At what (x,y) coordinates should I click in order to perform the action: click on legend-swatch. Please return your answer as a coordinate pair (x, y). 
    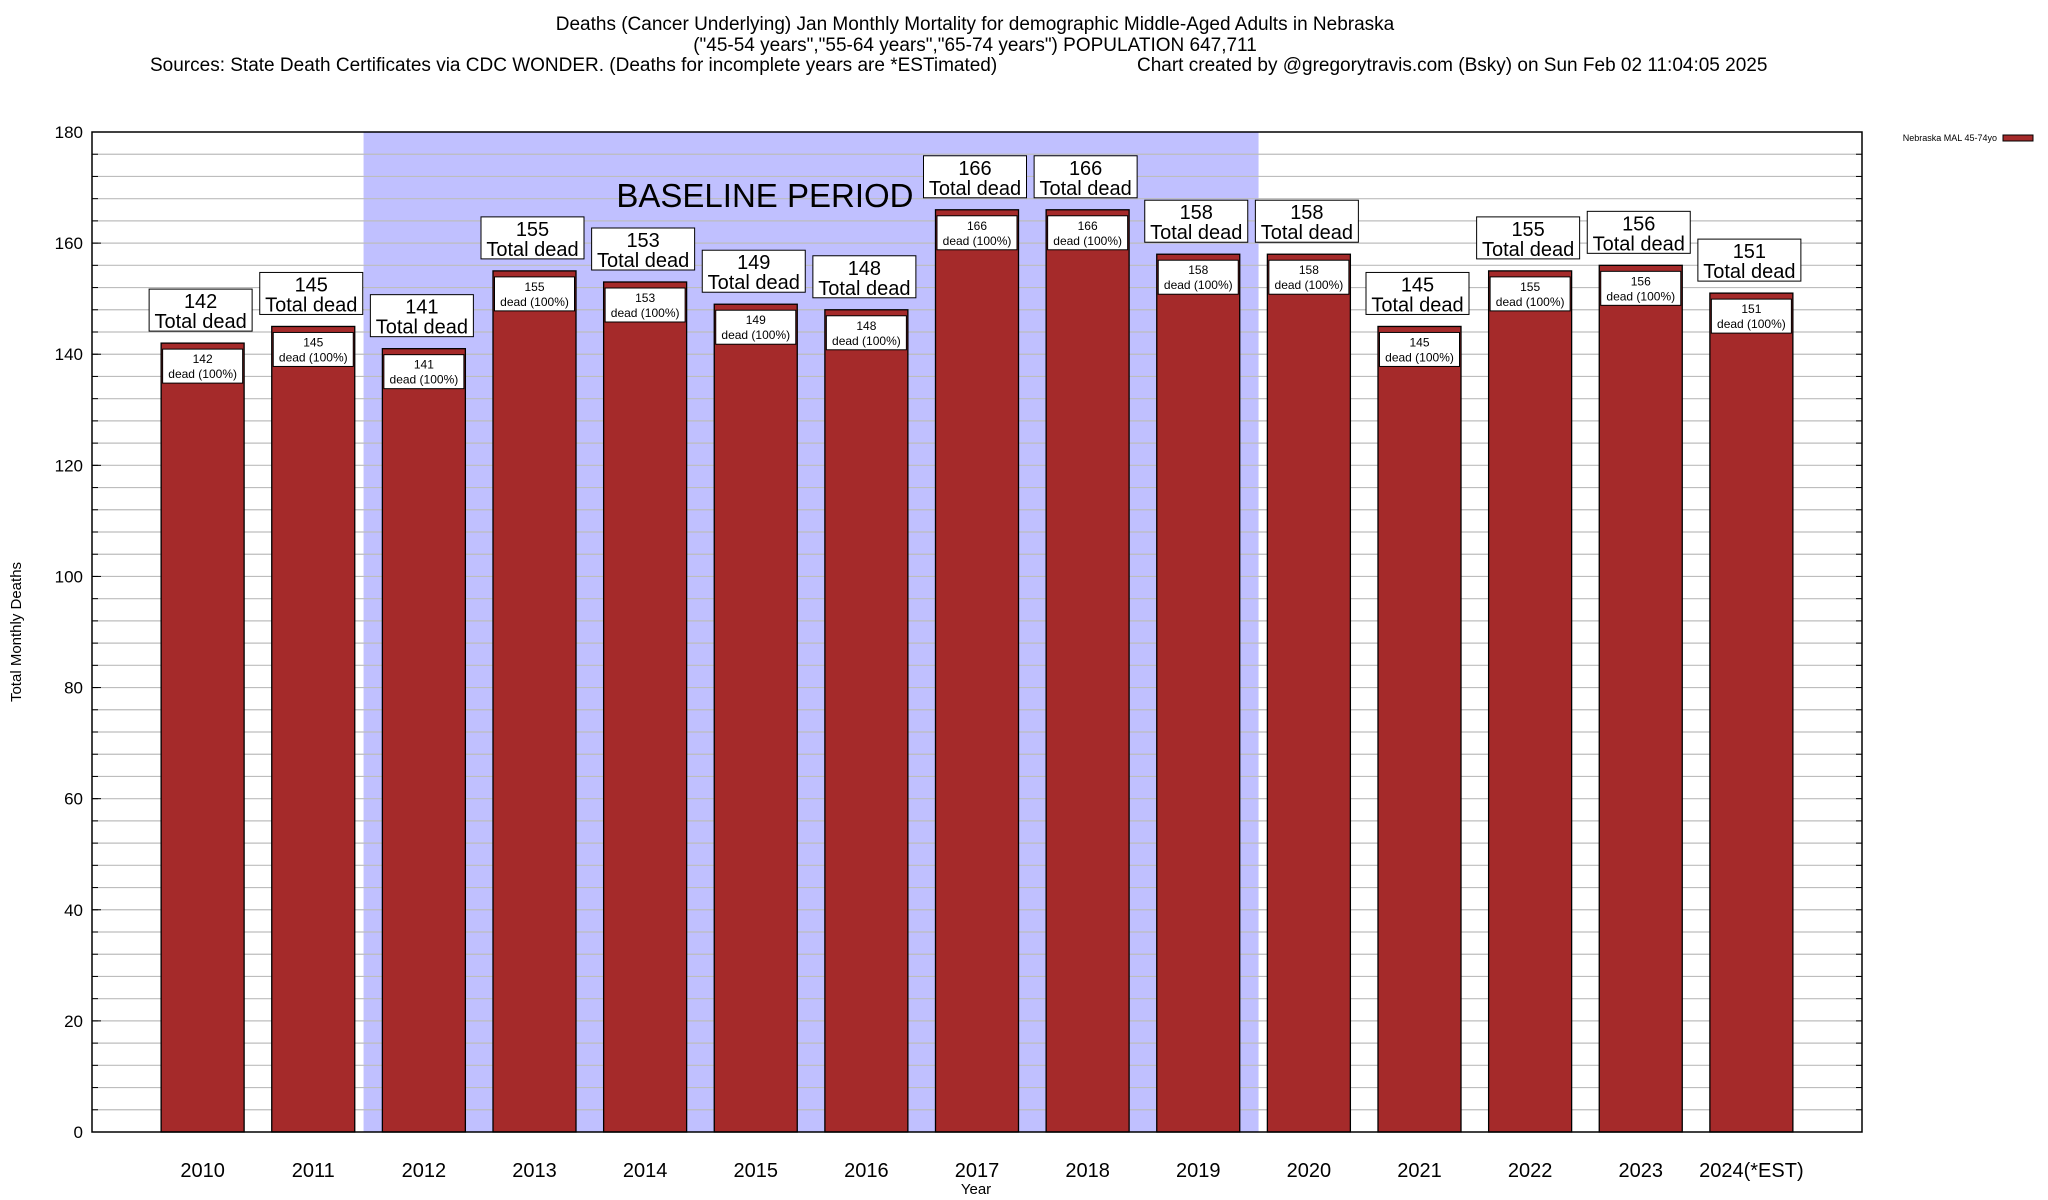
    Looking at the image, I should click on (2018, 138).